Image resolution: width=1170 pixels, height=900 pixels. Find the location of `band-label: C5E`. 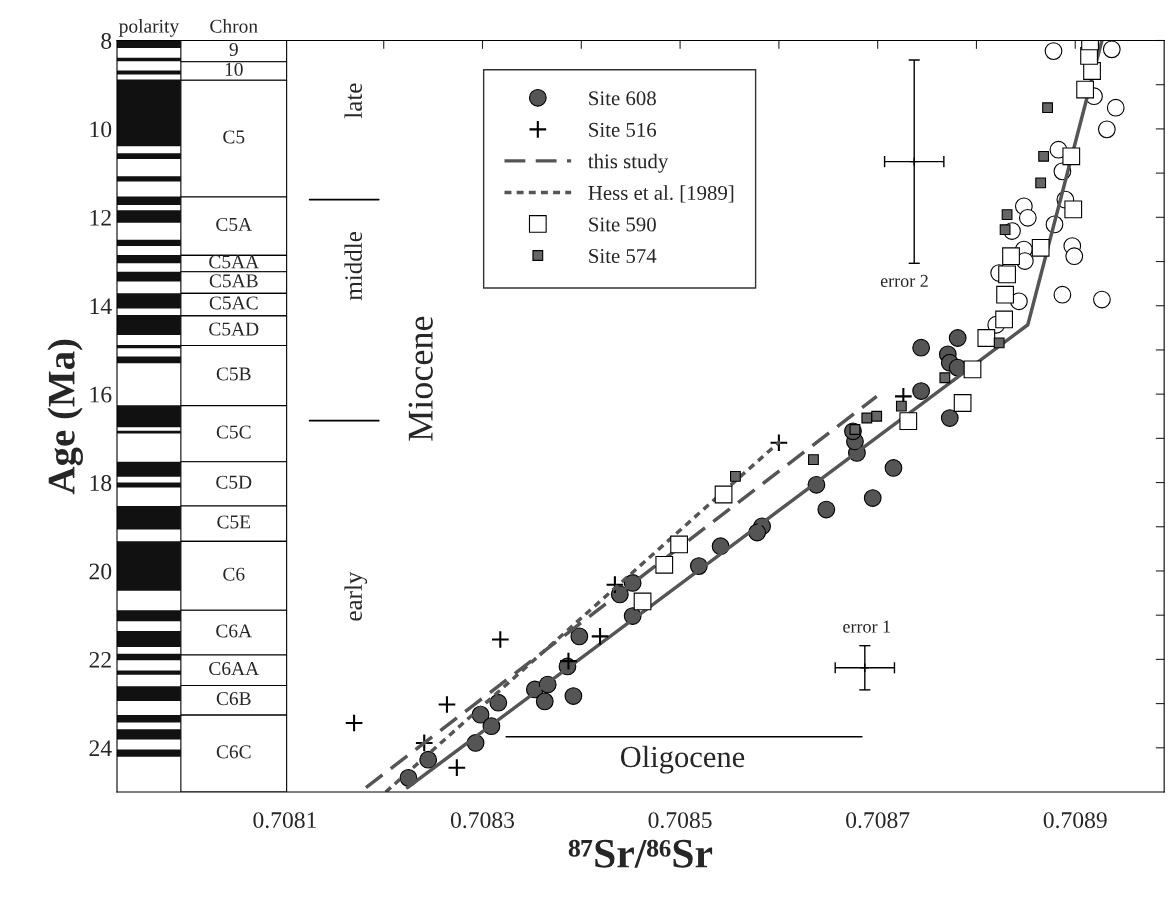

band-label: C5E is located at coordinates (234, 522).